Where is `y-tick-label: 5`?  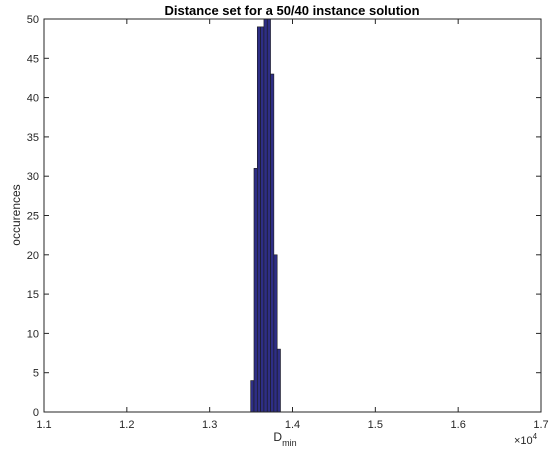
y-tick-label: 5 is located at coordinates (36, 374).